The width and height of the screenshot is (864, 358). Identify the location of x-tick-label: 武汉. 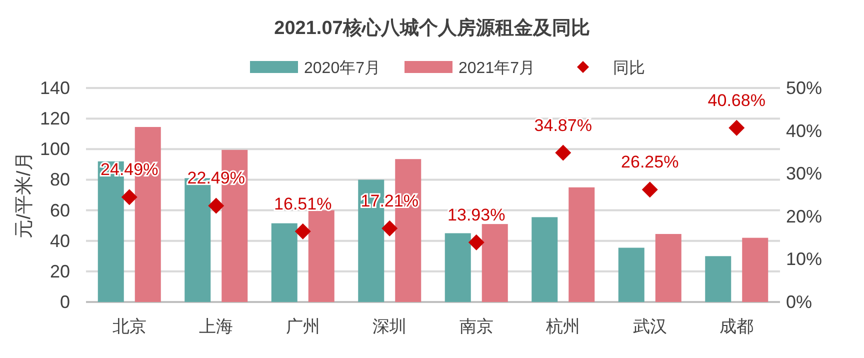
(649, 326).